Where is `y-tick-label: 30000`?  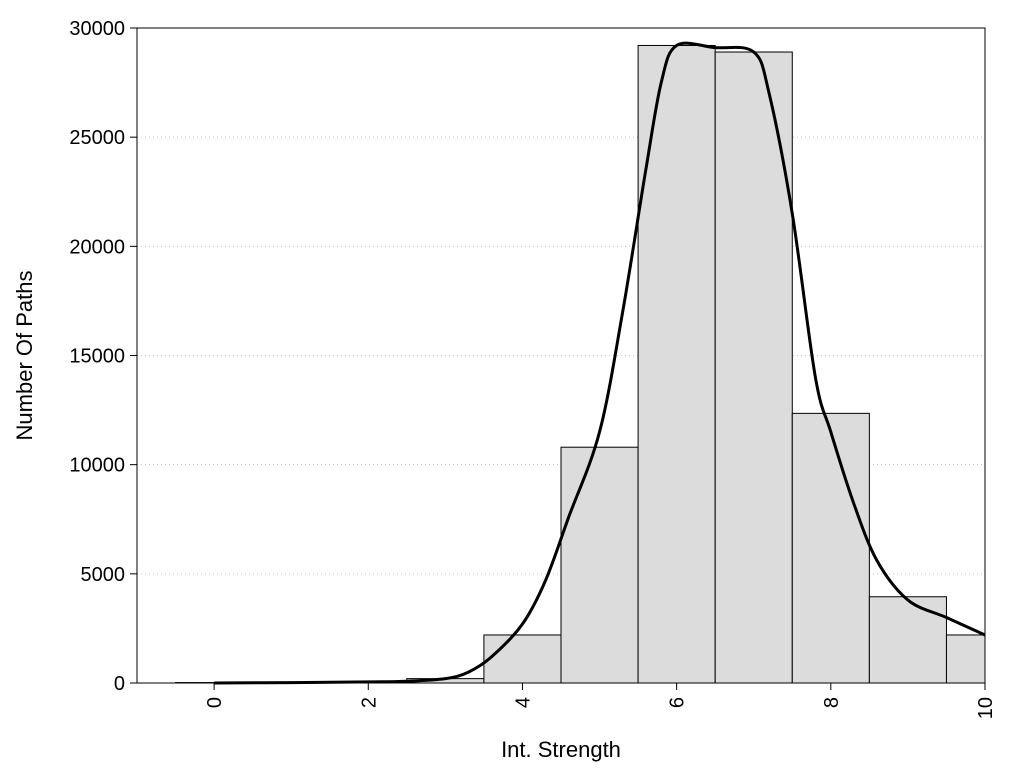
y-tick-label: 30000 is located at coordinates (97, 29).